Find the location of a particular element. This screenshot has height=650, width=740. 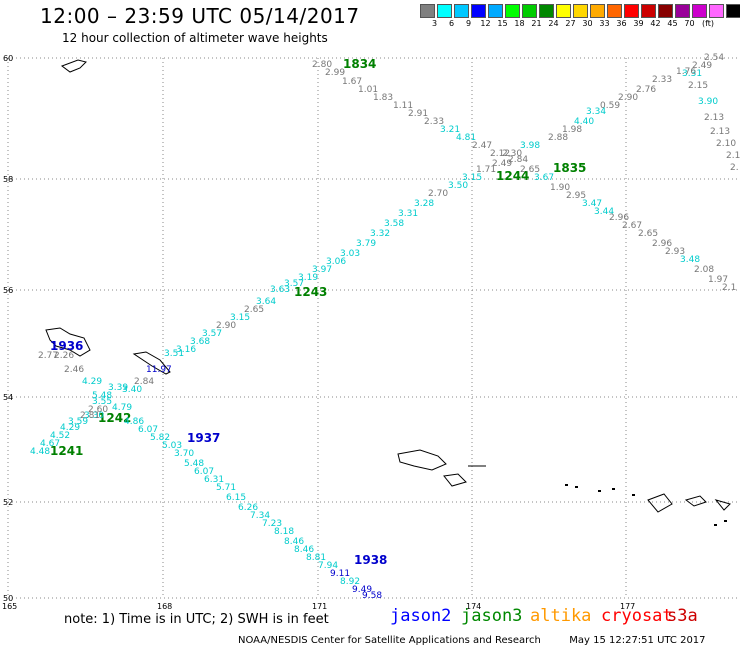

legend-label: 30 is located at coordinates (587, 23).